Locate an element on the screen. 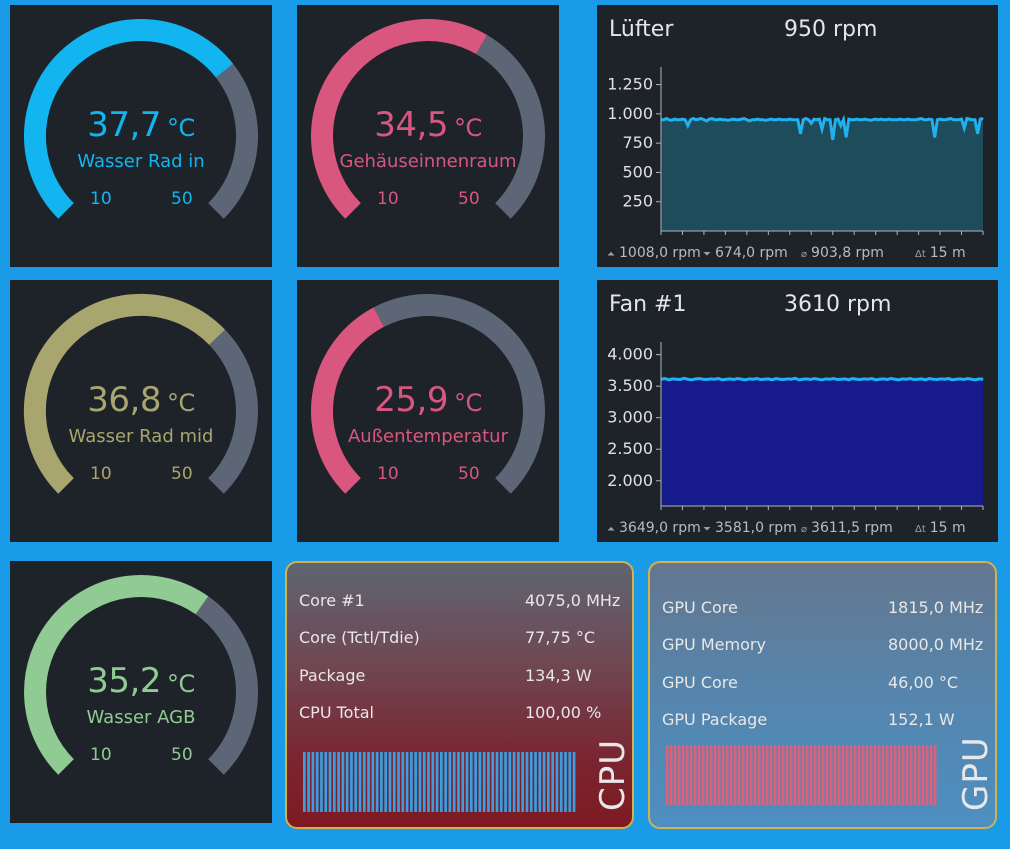 Image resolution: width=1010 pixels, height=849 pixels. gauge-unit: °C is located at coordinates (467, 128).